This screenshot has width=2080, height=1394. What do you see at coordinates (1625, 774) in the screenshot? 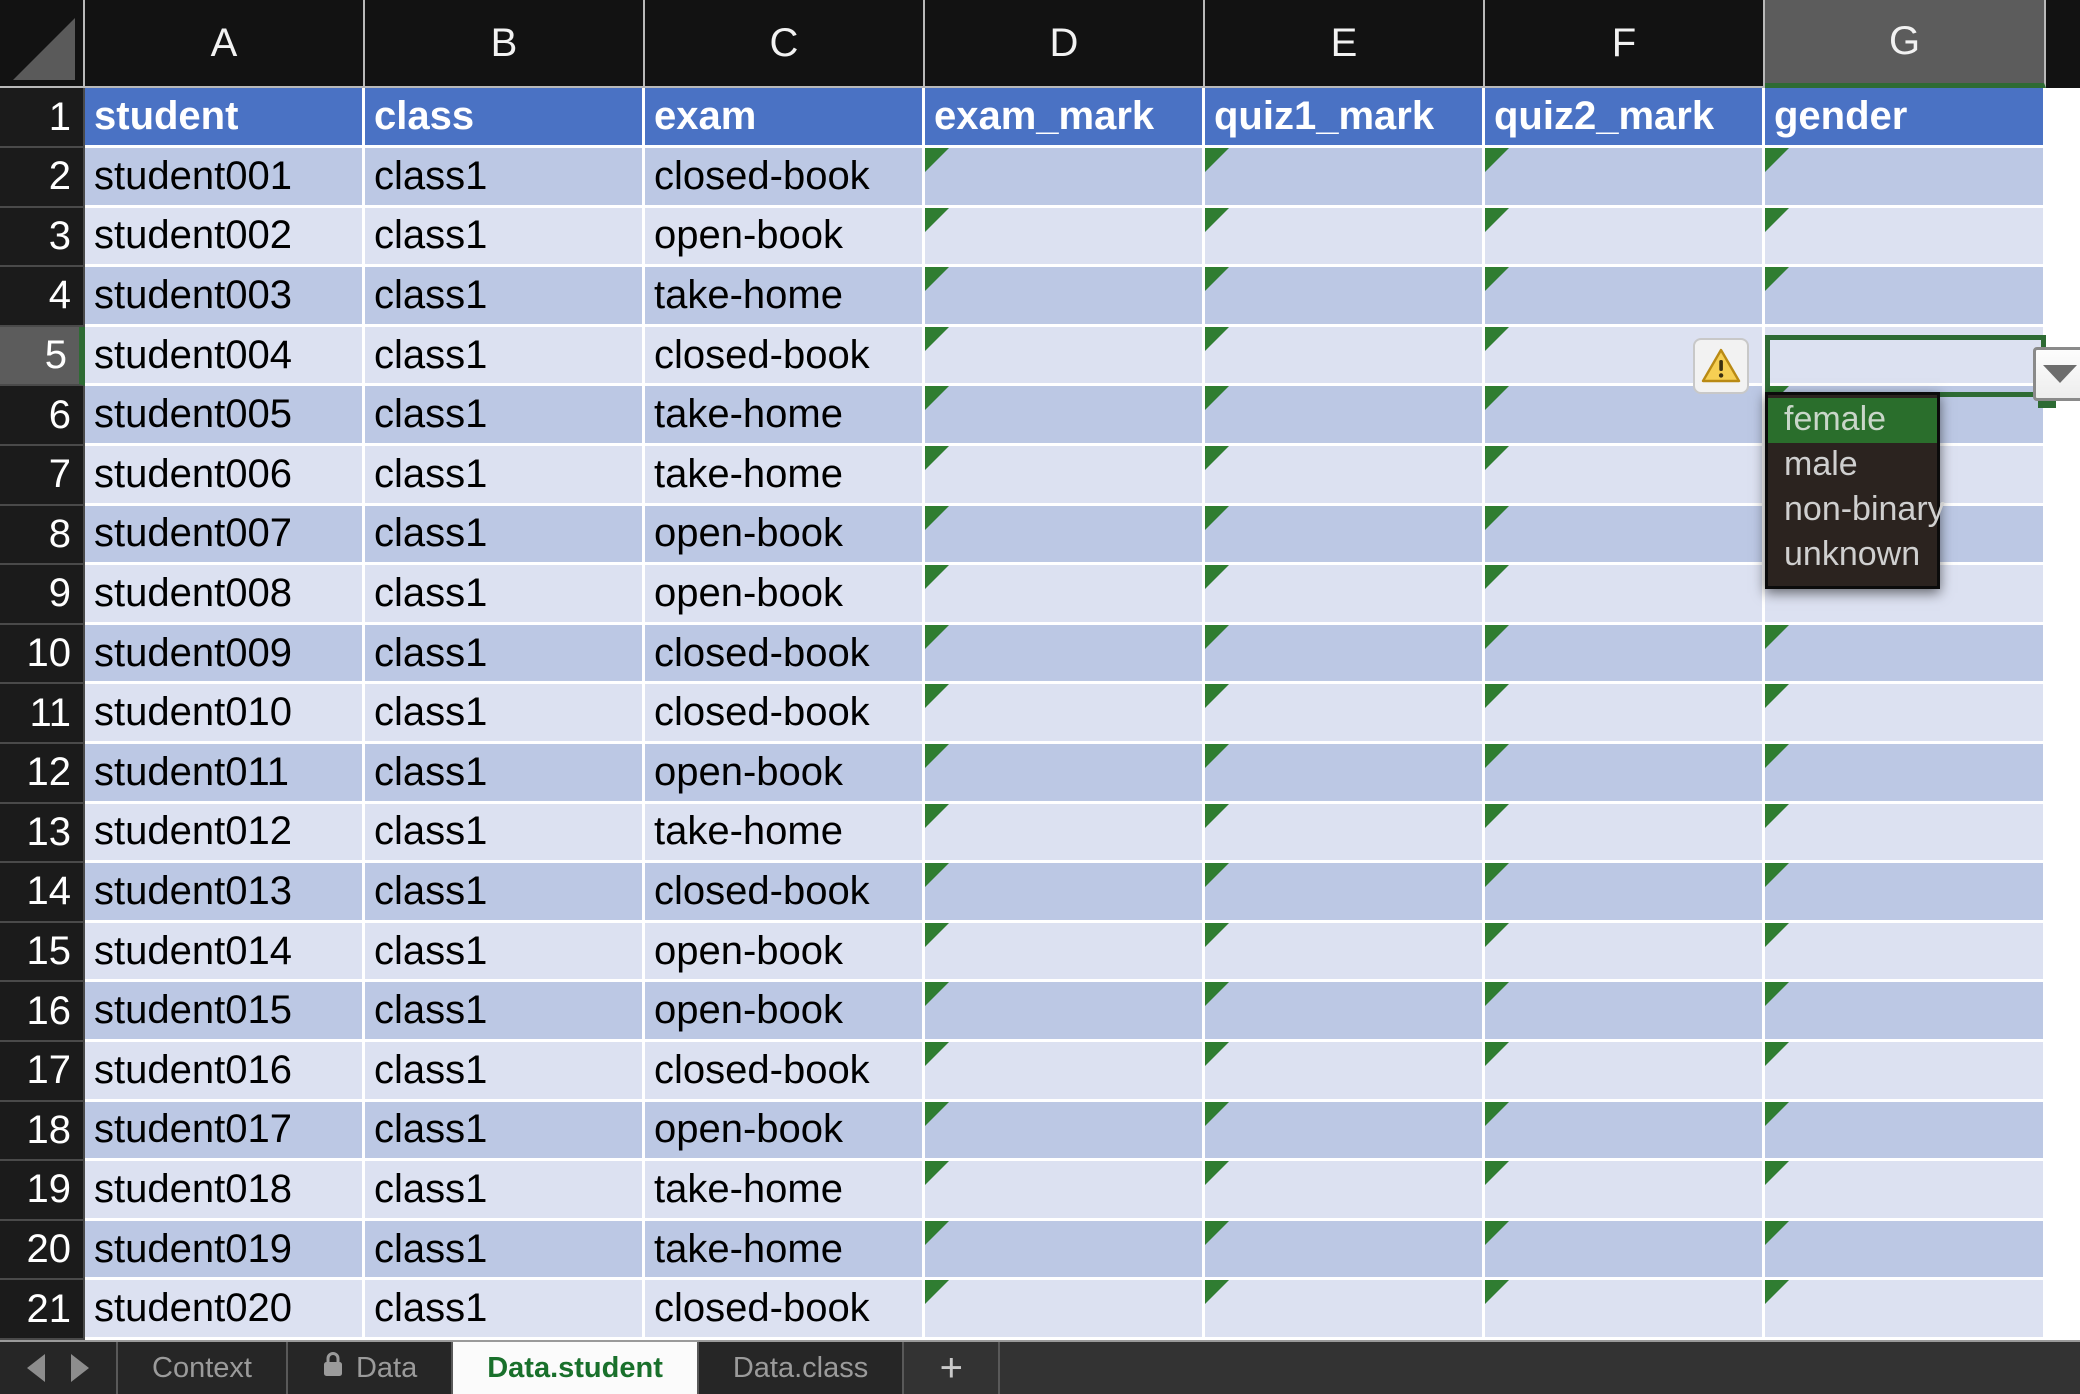
I see `cell-F12` at bounding box center [1625, 774].